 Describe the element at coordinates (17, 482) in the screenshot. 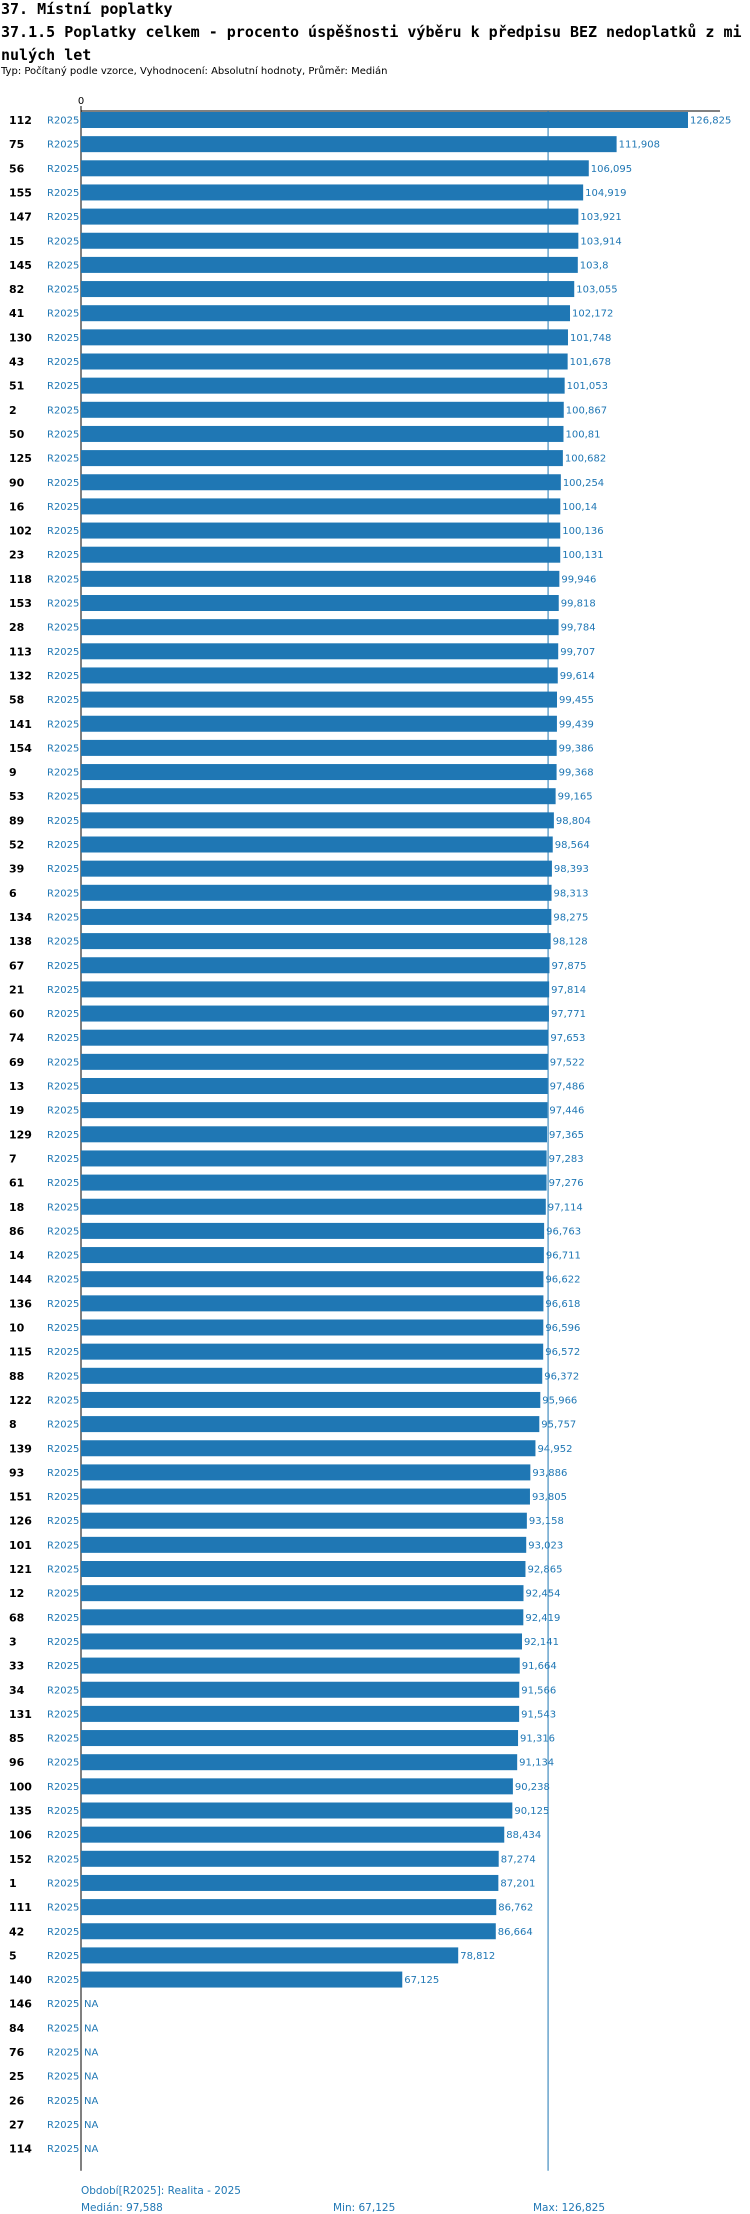

I see `category-label: 90` at that location.